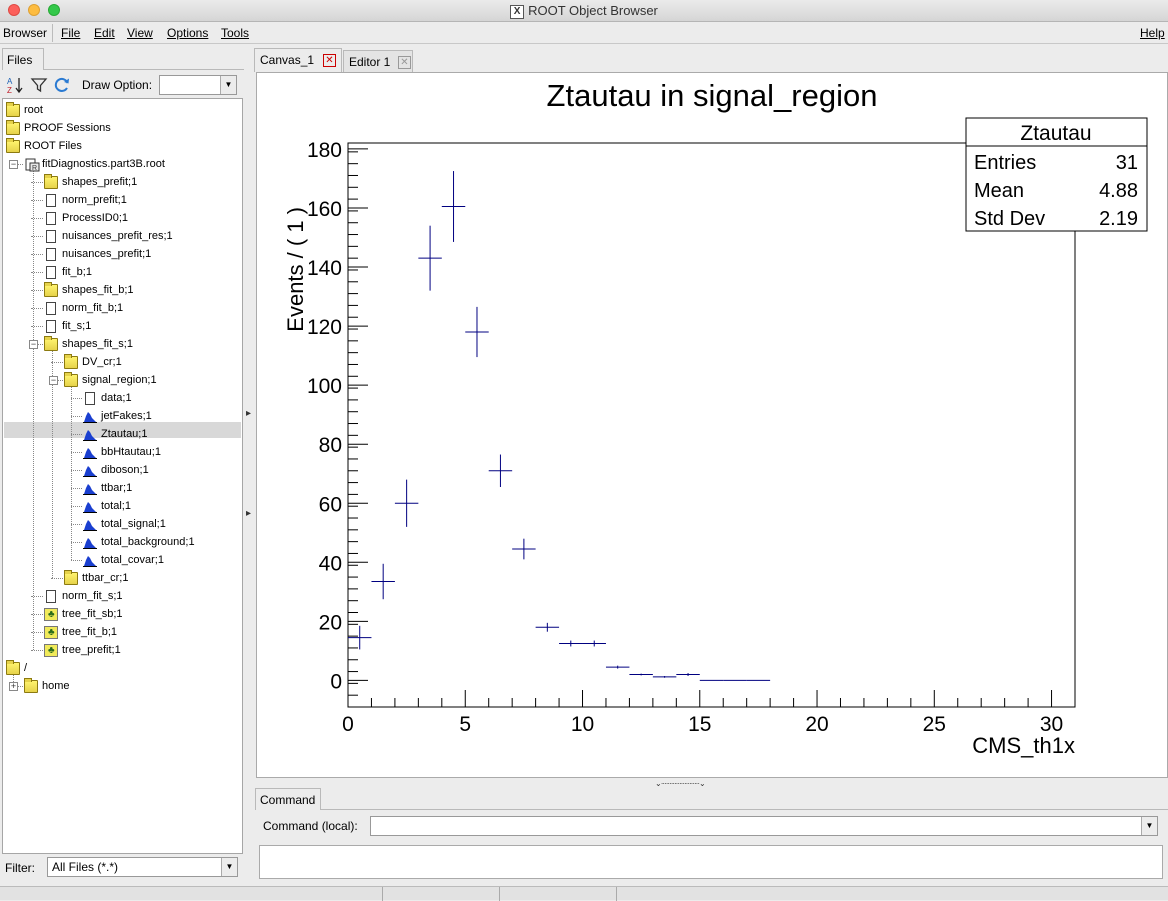  I want to click on tree-node: diboson;1, so click(160, 470).